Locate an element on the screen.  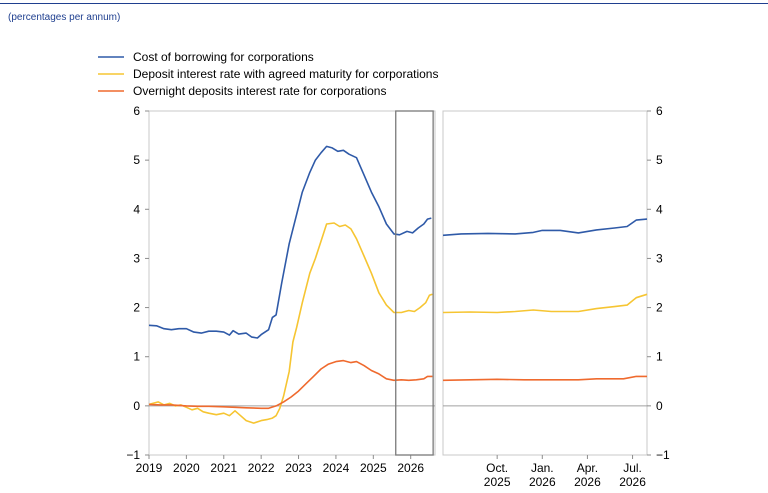
series-line-right-deposit is located at coordinates (545, 303).